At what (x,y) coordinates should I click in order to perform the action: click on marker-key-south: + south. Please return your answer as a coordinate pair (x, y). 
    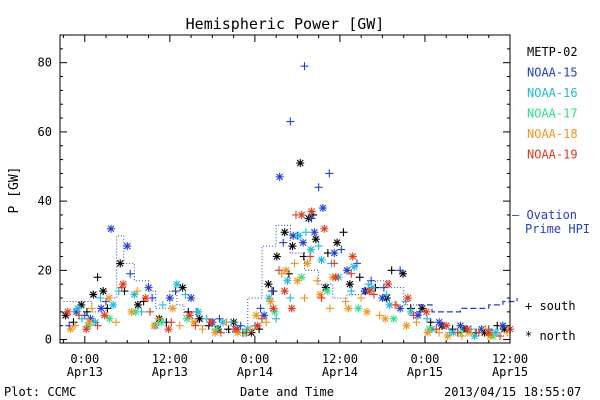
    Looking at the image, I should click on (550, 306).